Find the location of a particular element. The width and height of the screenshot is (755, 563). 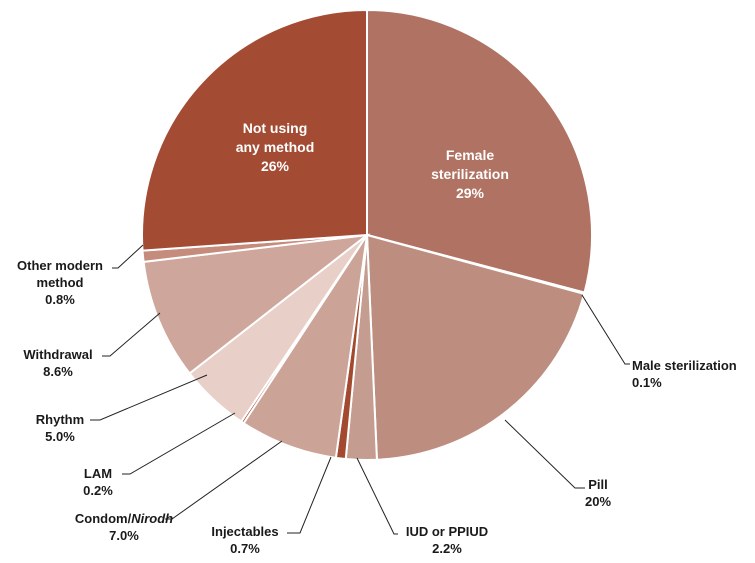

label-iud-or-ppiud: IUD or PPIUD 2.2% is located at coordinates (447, 540).